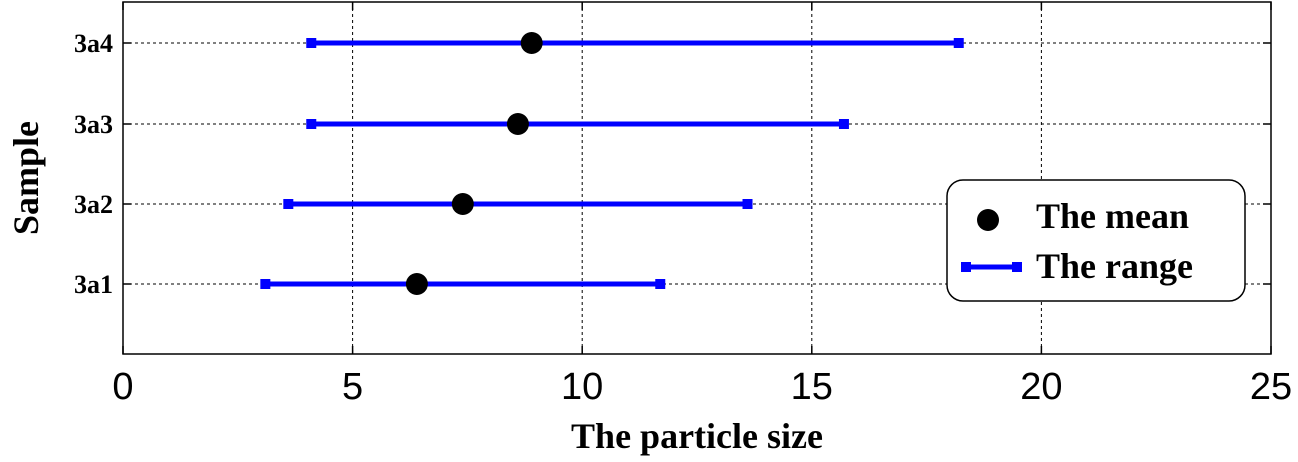 The image size is (1298, 462). What do you see at coordinates (1112, 216) in the screenshot?
I see `legend-mean-label: The mean` at bounding box center [1112, 216].